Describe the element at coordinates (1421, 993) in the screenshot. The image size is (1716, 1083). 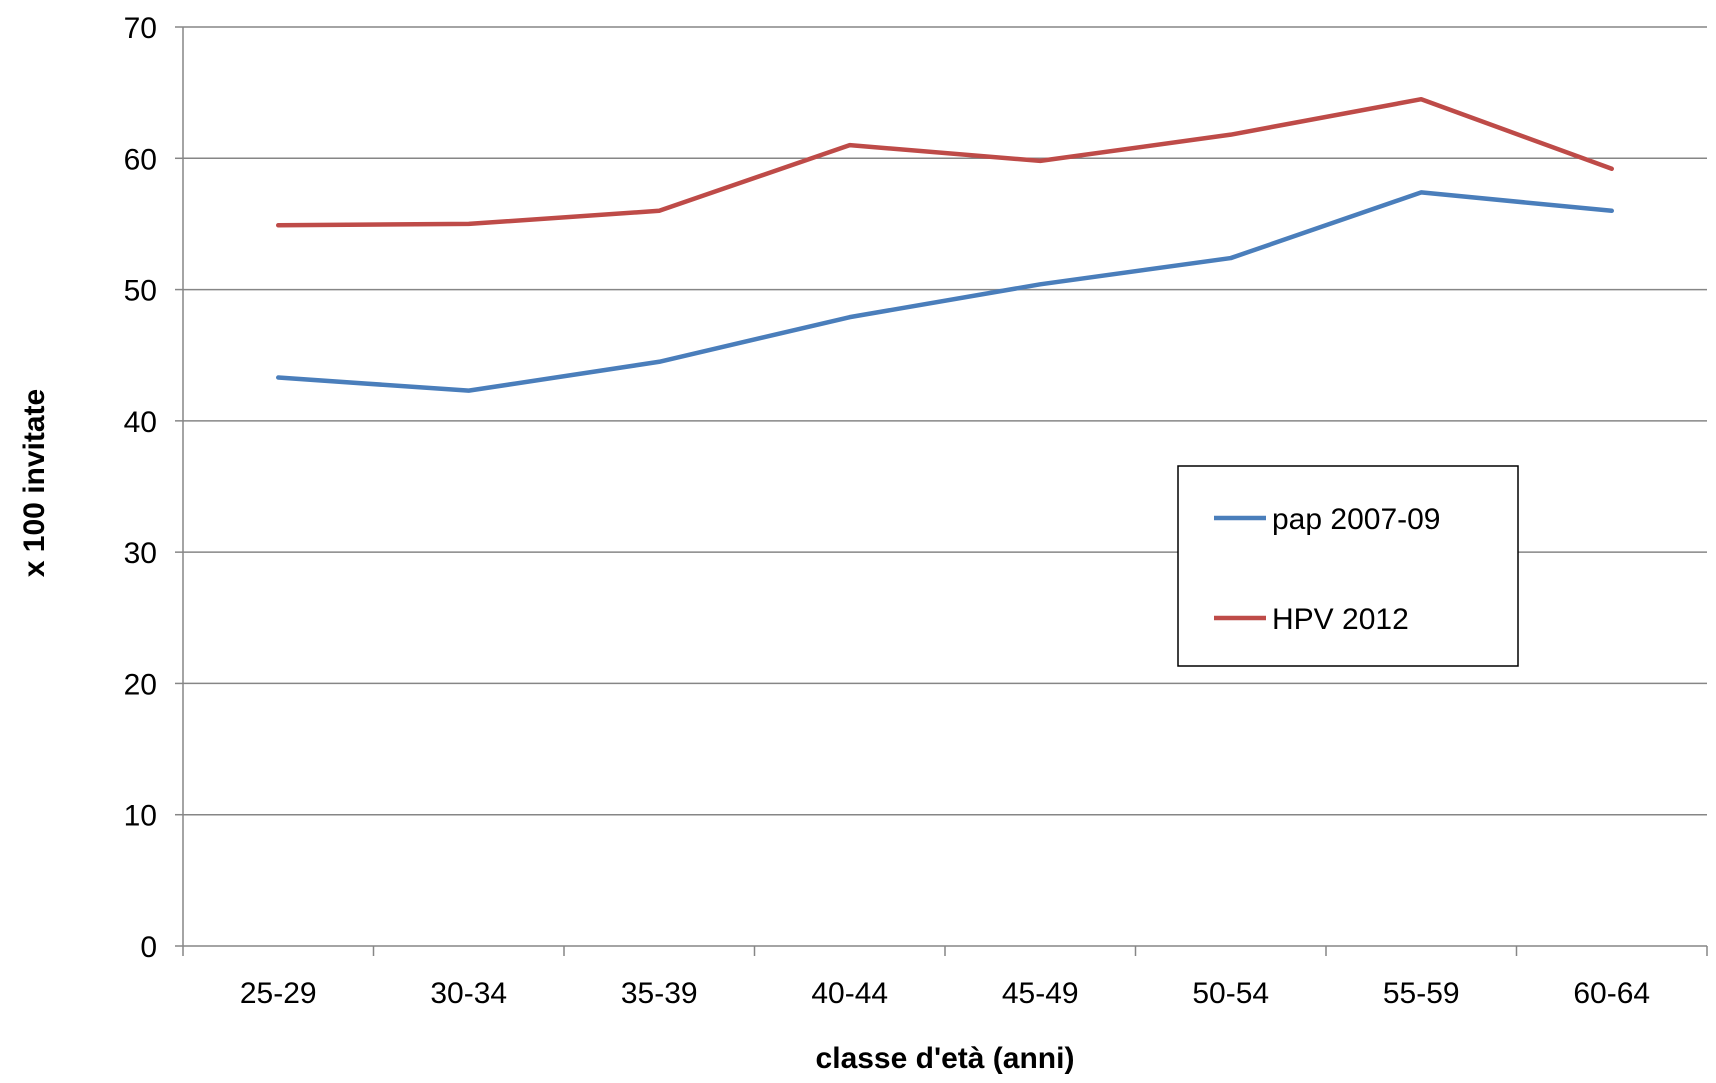
I see `x-tick-label: 55-59` at that location.